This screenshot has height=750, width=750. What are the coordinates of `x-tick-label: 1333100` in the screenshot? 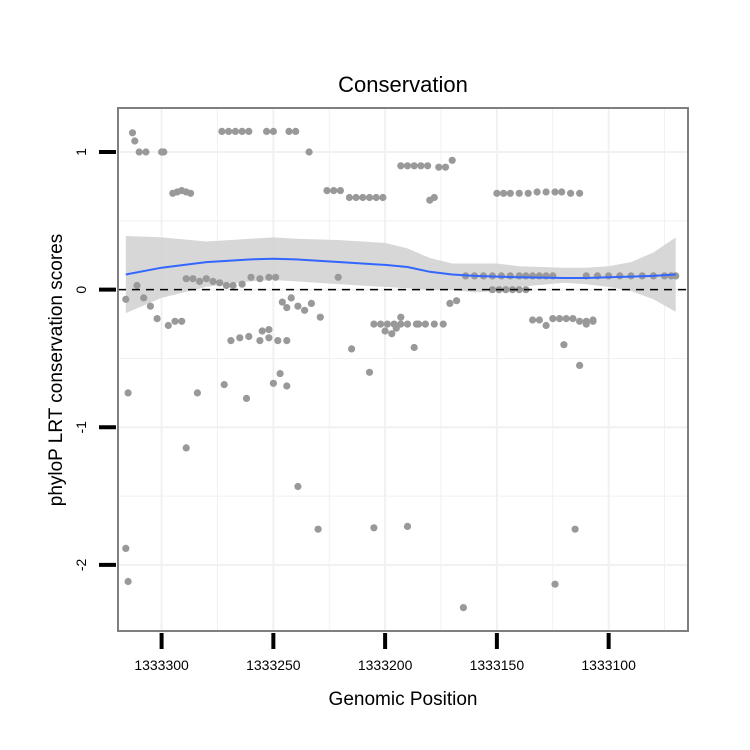 It's located at (608, 665).